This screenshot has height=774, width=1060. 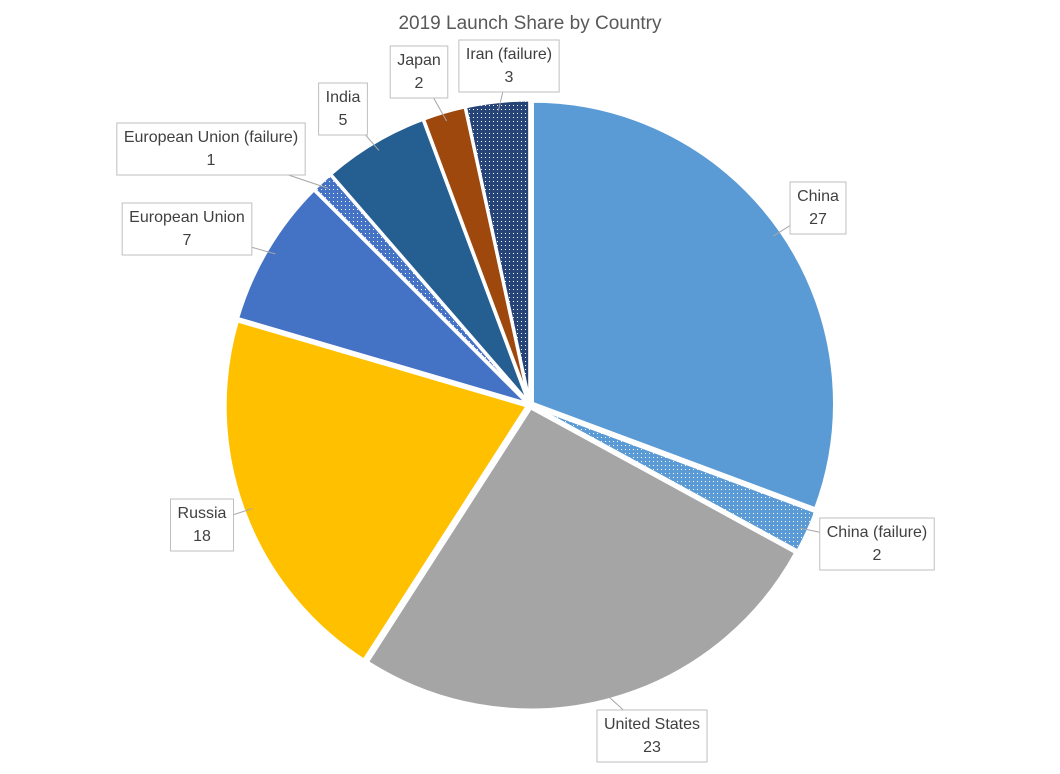 What do you see at coordinates (202, 513) in the screenshot?
I see `label-name: Russia` at bounding box center [202, 513].